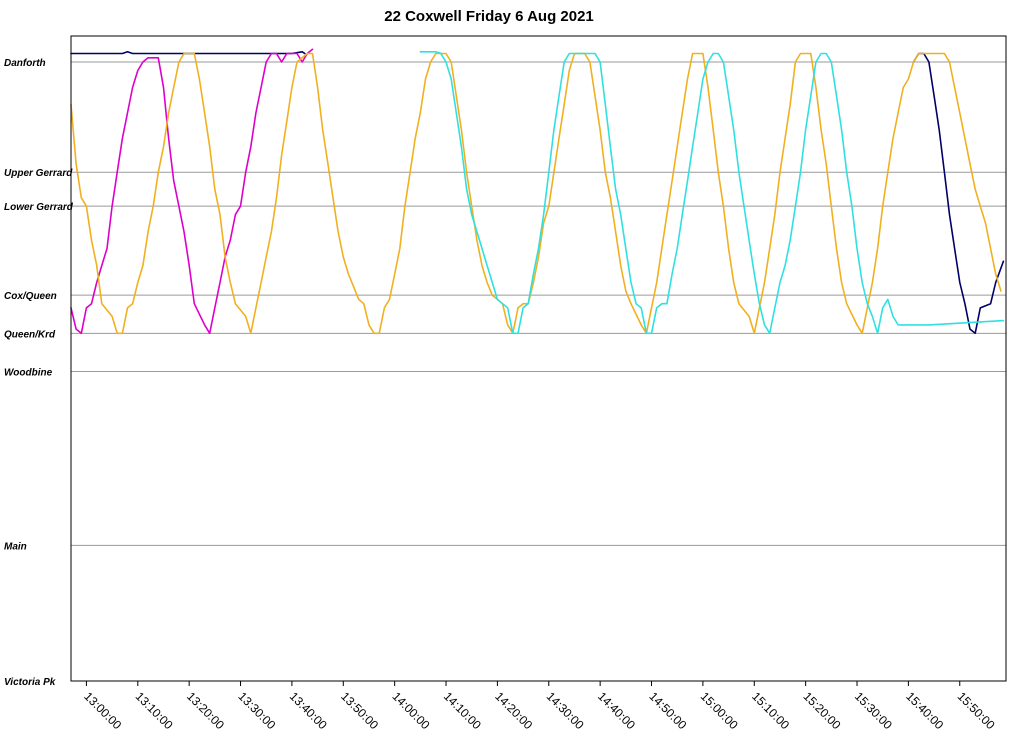  What do you see at coordinates (489, 16) in the screenshot?
I see `chart-title: 22 Coxwell Friday 6 Aug 2021` at bounding box center [489, 16].